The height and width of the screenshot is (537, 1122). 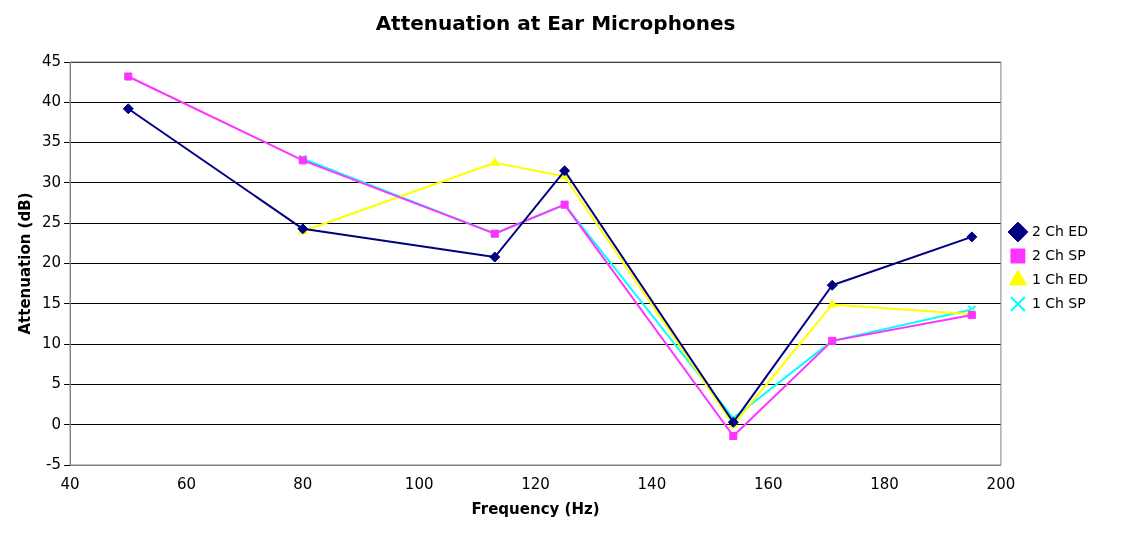 What do you see at coordinates (535, 508) in the screenshot?
I see `x-axis-title: Frequency (Hz)` at bounding box center [535, 508].